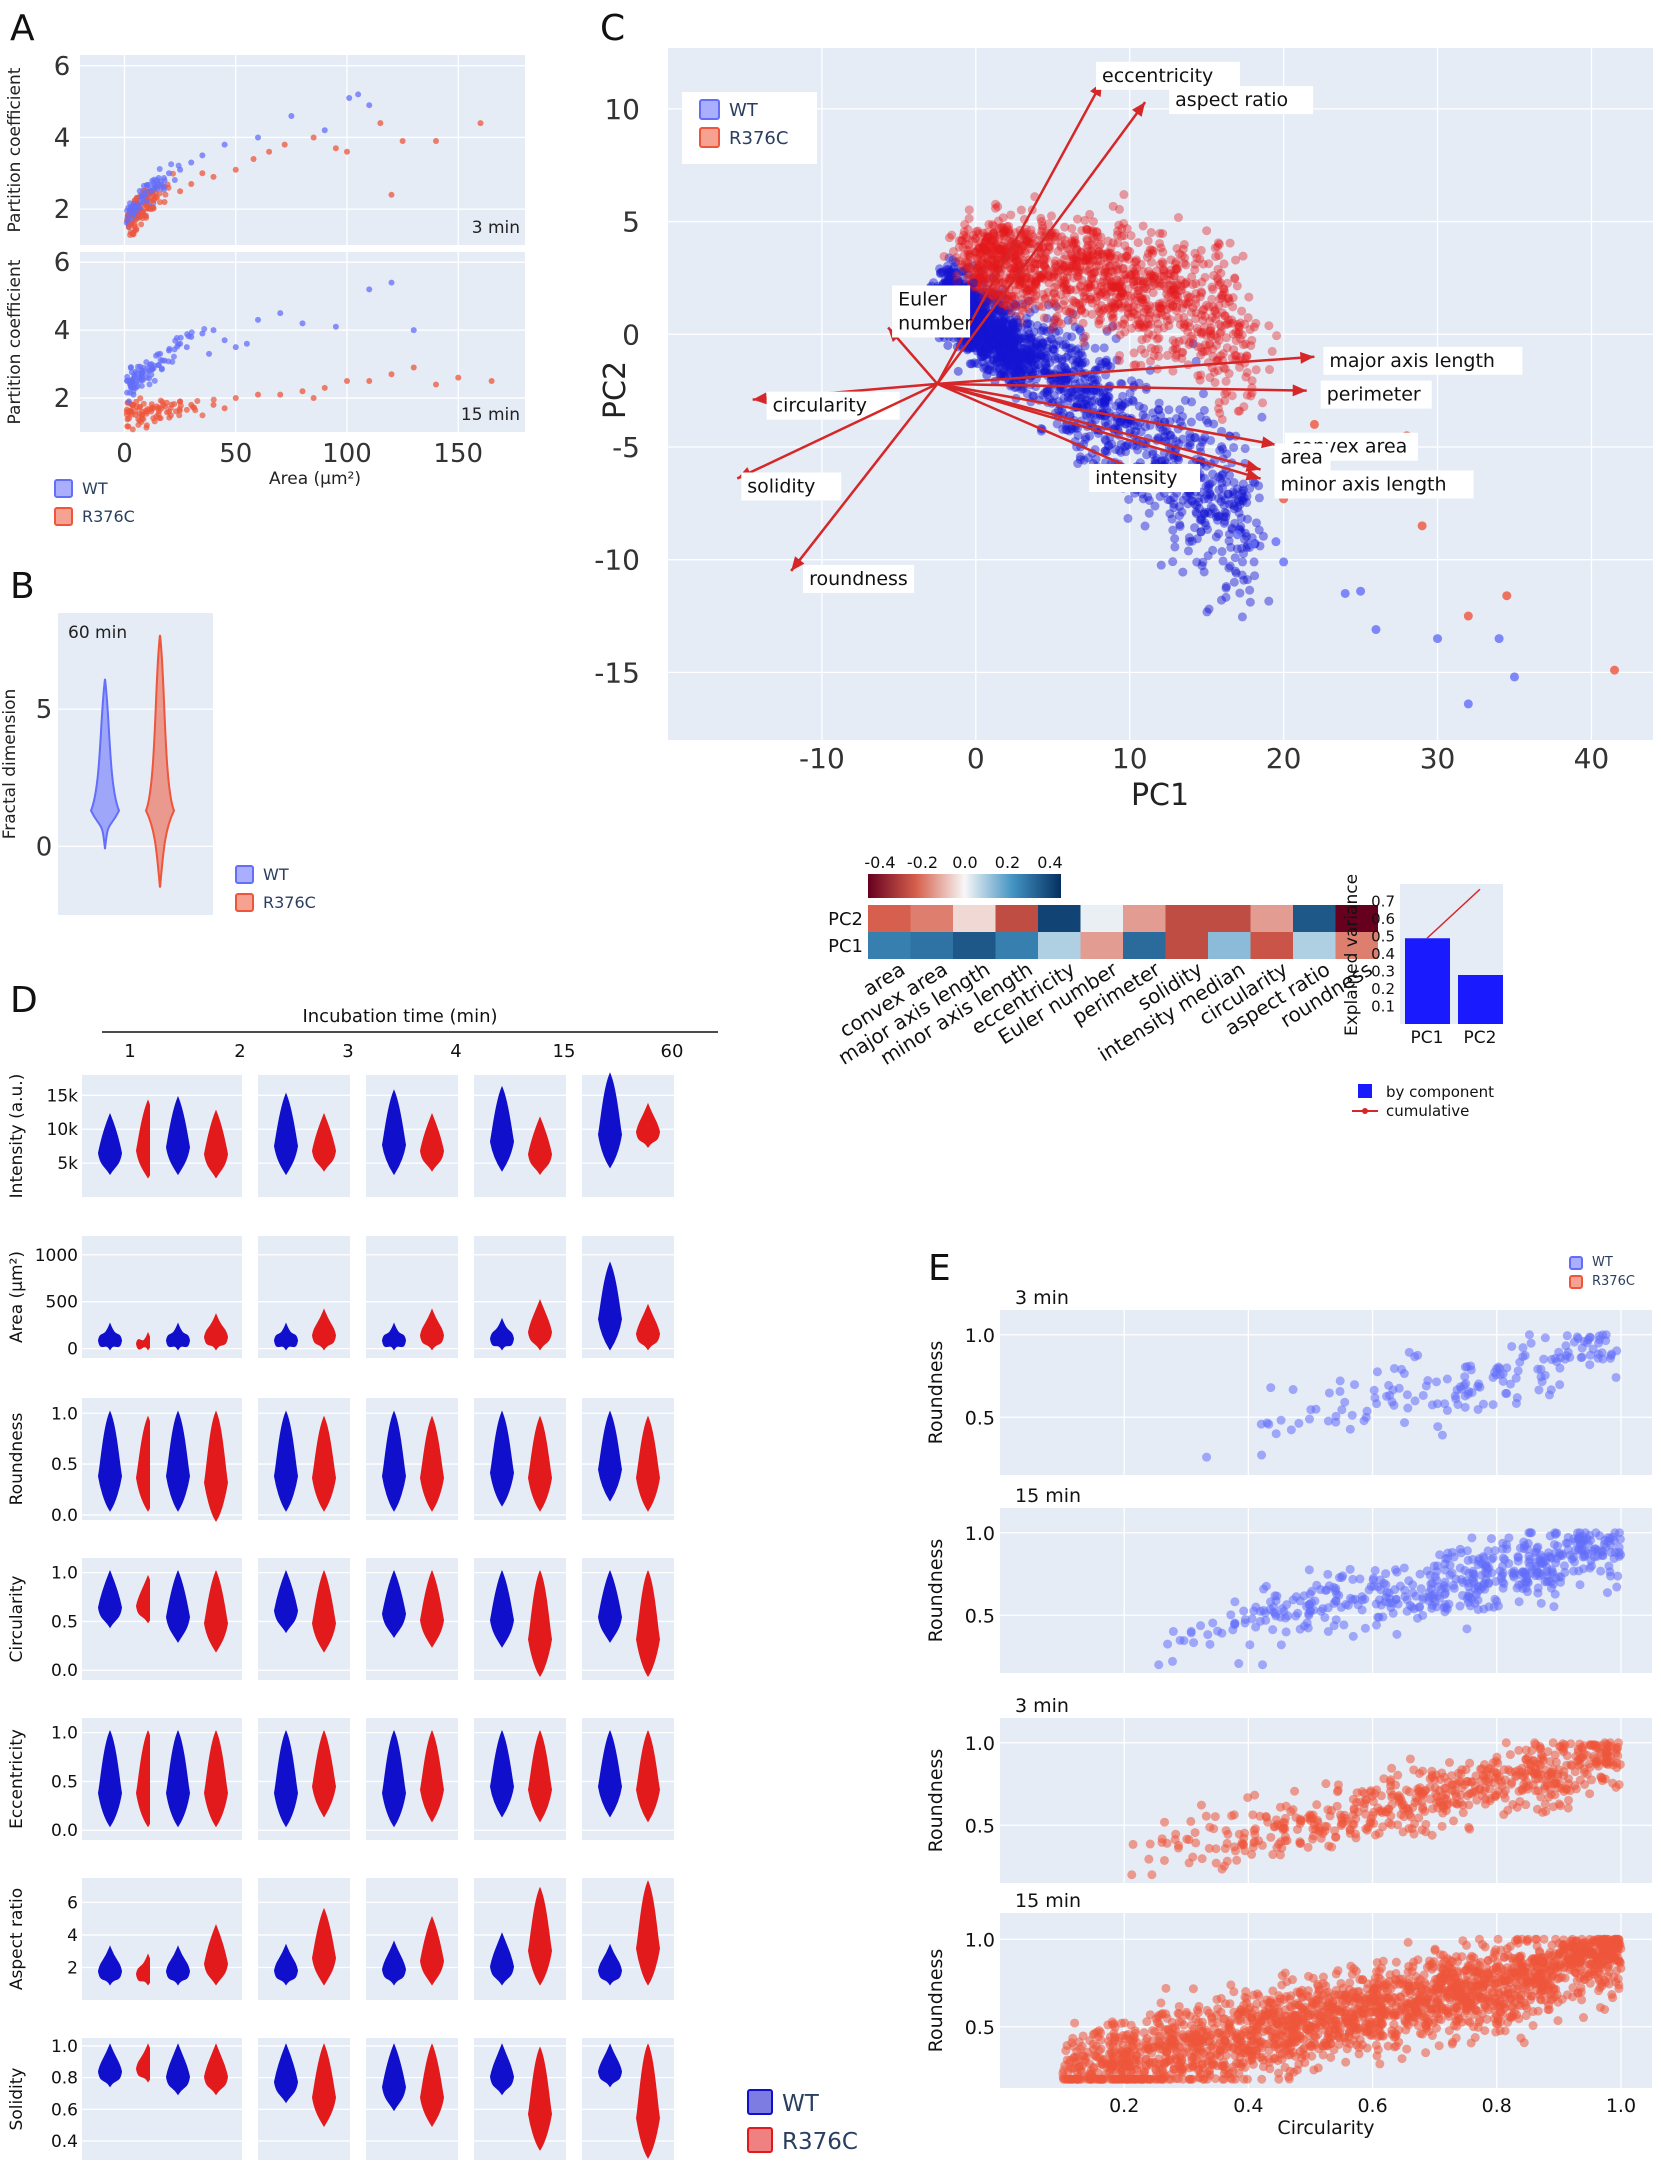 This screenshot has height=2171, width=1661. Describe the element at coordinates (67, 1164) in the screenshot. I see `y-tick-label: 5k` at that location.